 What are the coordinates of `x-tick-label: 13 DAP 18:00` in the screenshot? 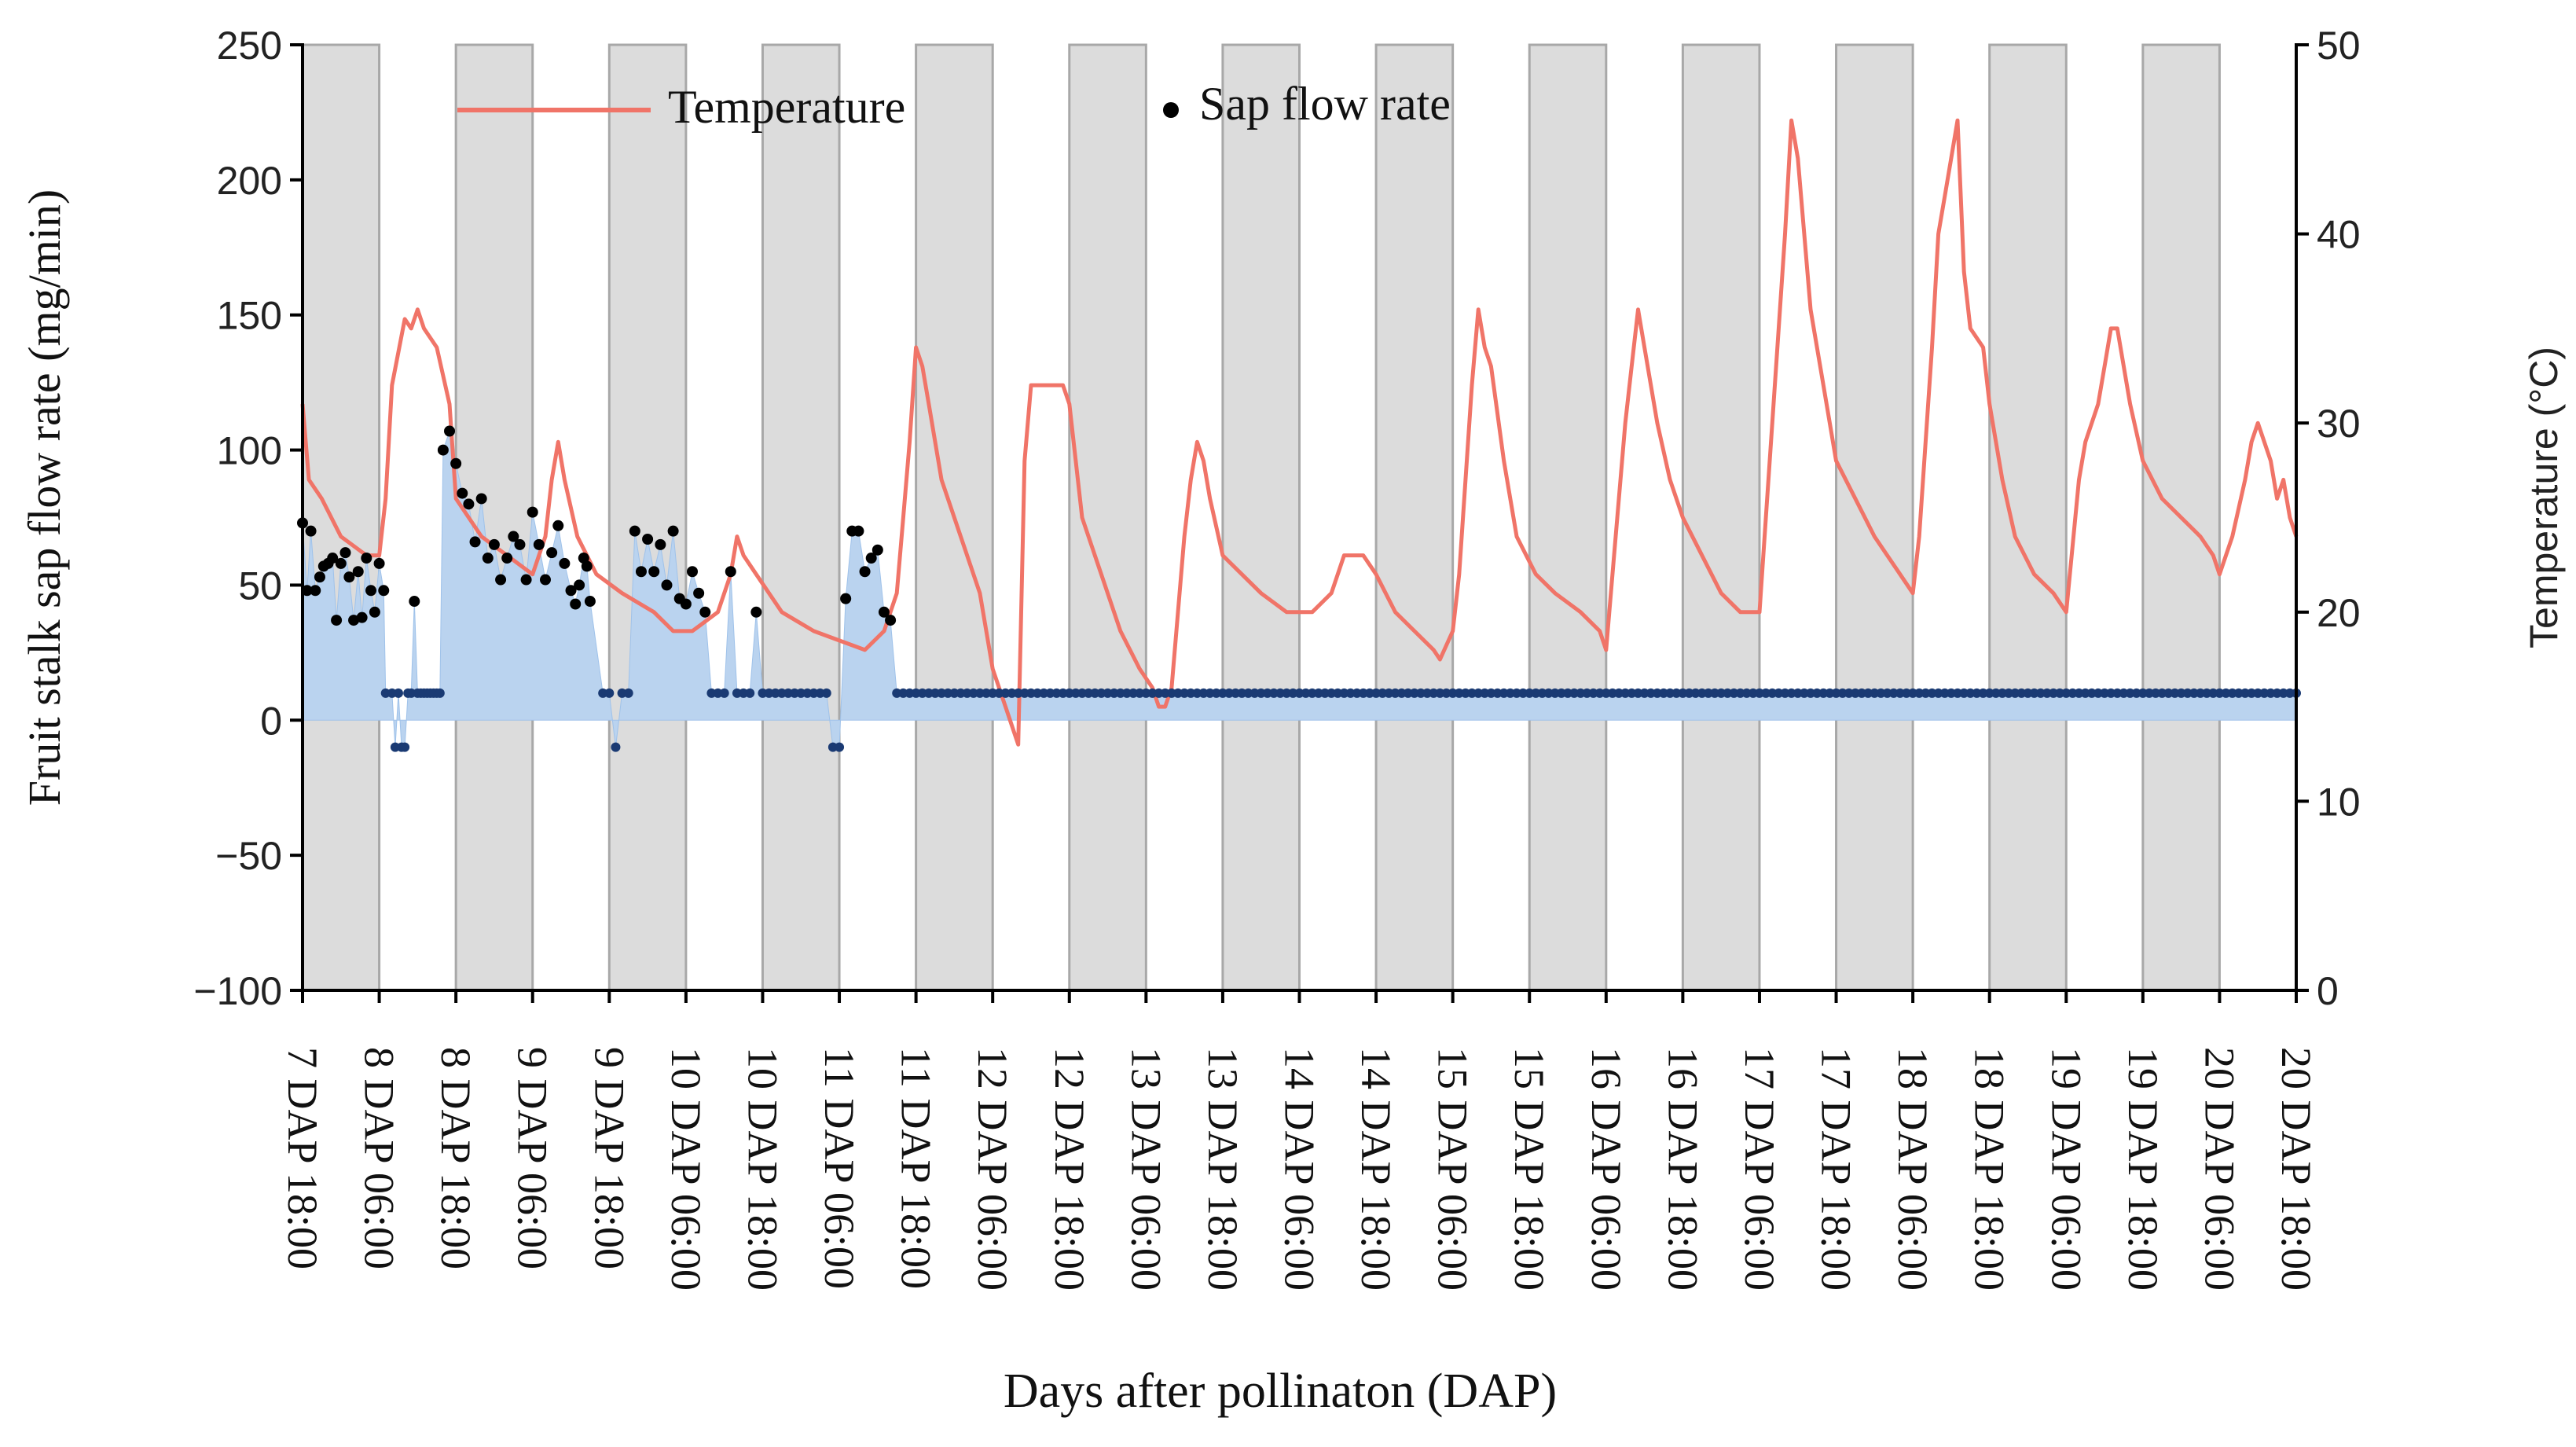 It's located at (1222, 1169).